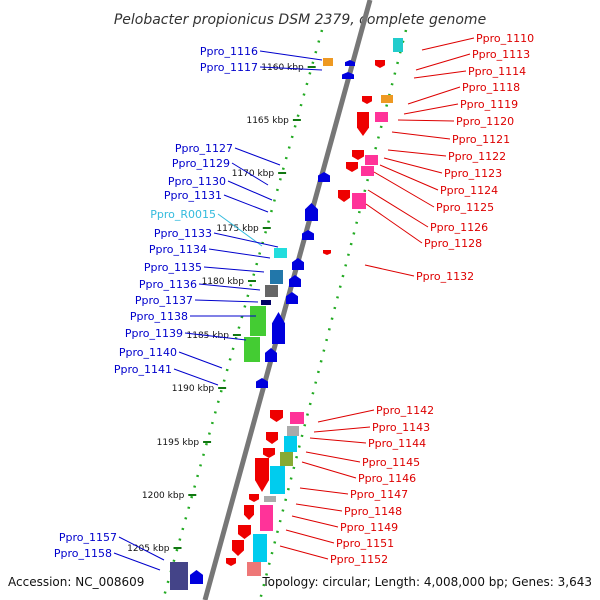  What do you see at coordinates (397, 443) in the screenshot?
I see `gene-label-right: Ppro_1144` at bounding box center [397, 443].